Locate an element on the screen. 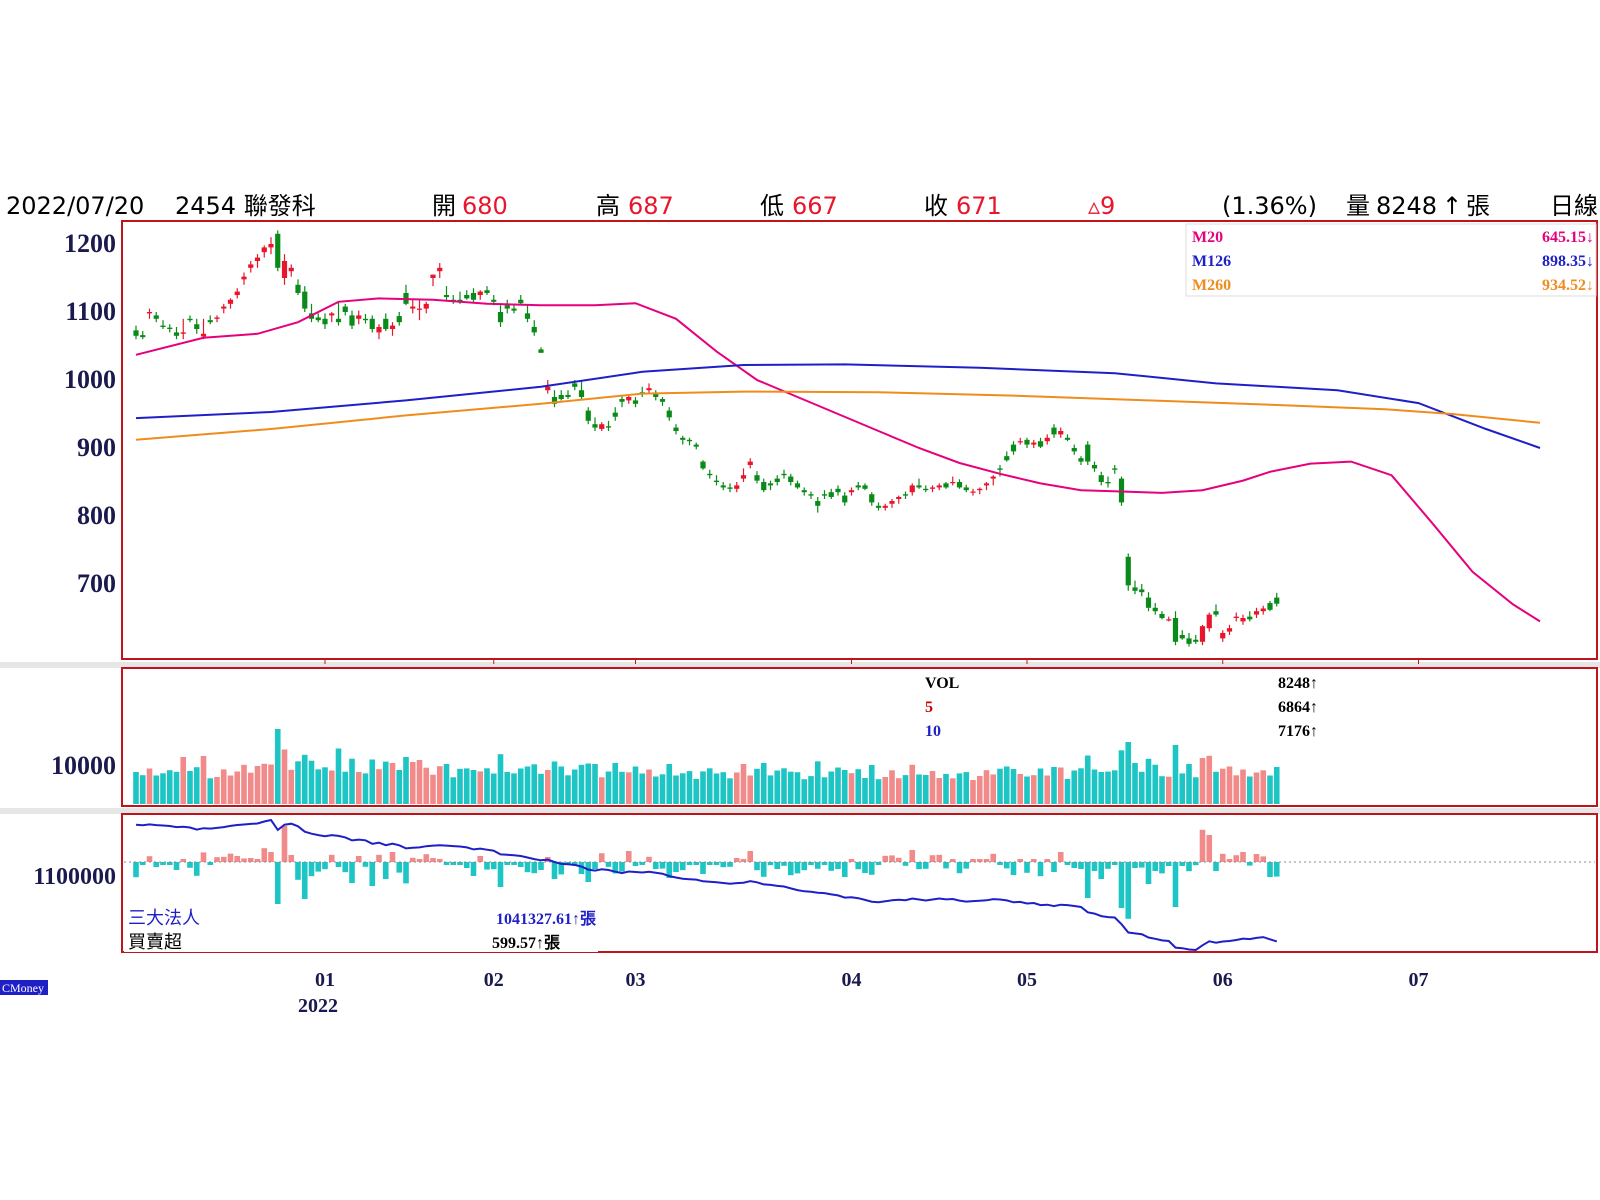 The height and width of the screenshot is (1200, 1600). month-tick-label: 02 is located at coordinates (494, 980).